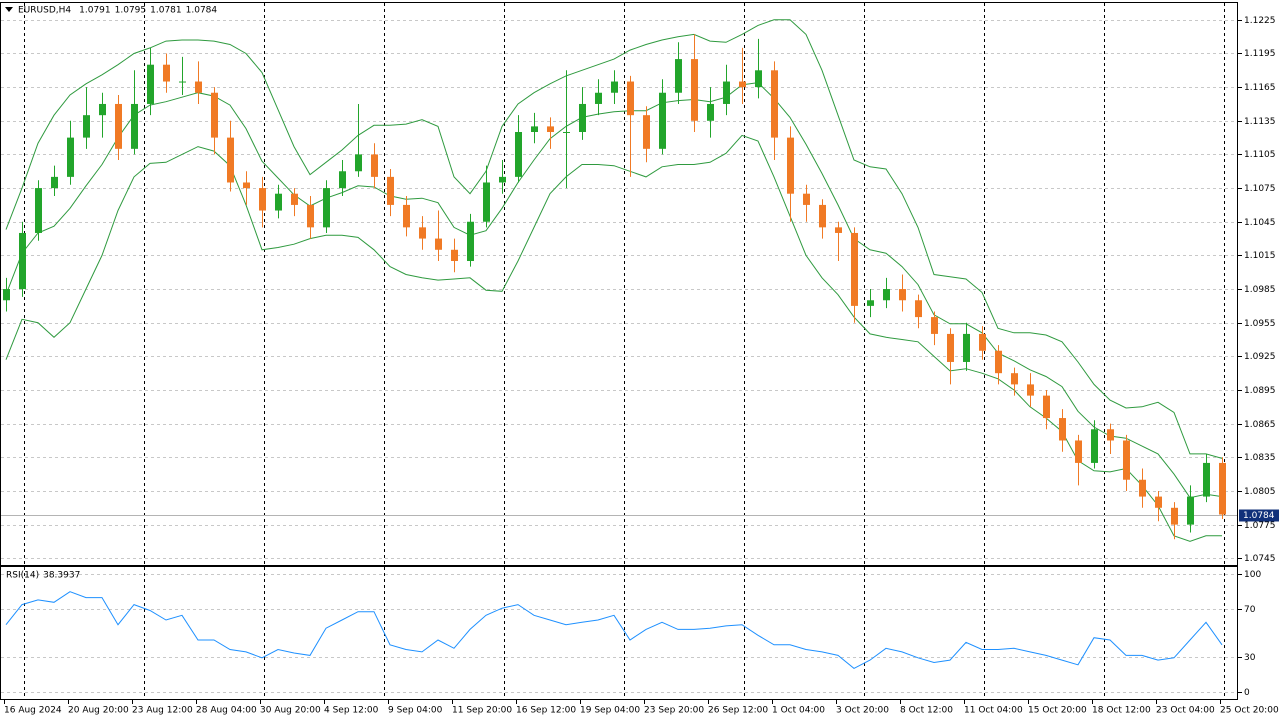 The image size is (1280, 720). I want to click on y-tick-label: 100, so click(1252, 575).